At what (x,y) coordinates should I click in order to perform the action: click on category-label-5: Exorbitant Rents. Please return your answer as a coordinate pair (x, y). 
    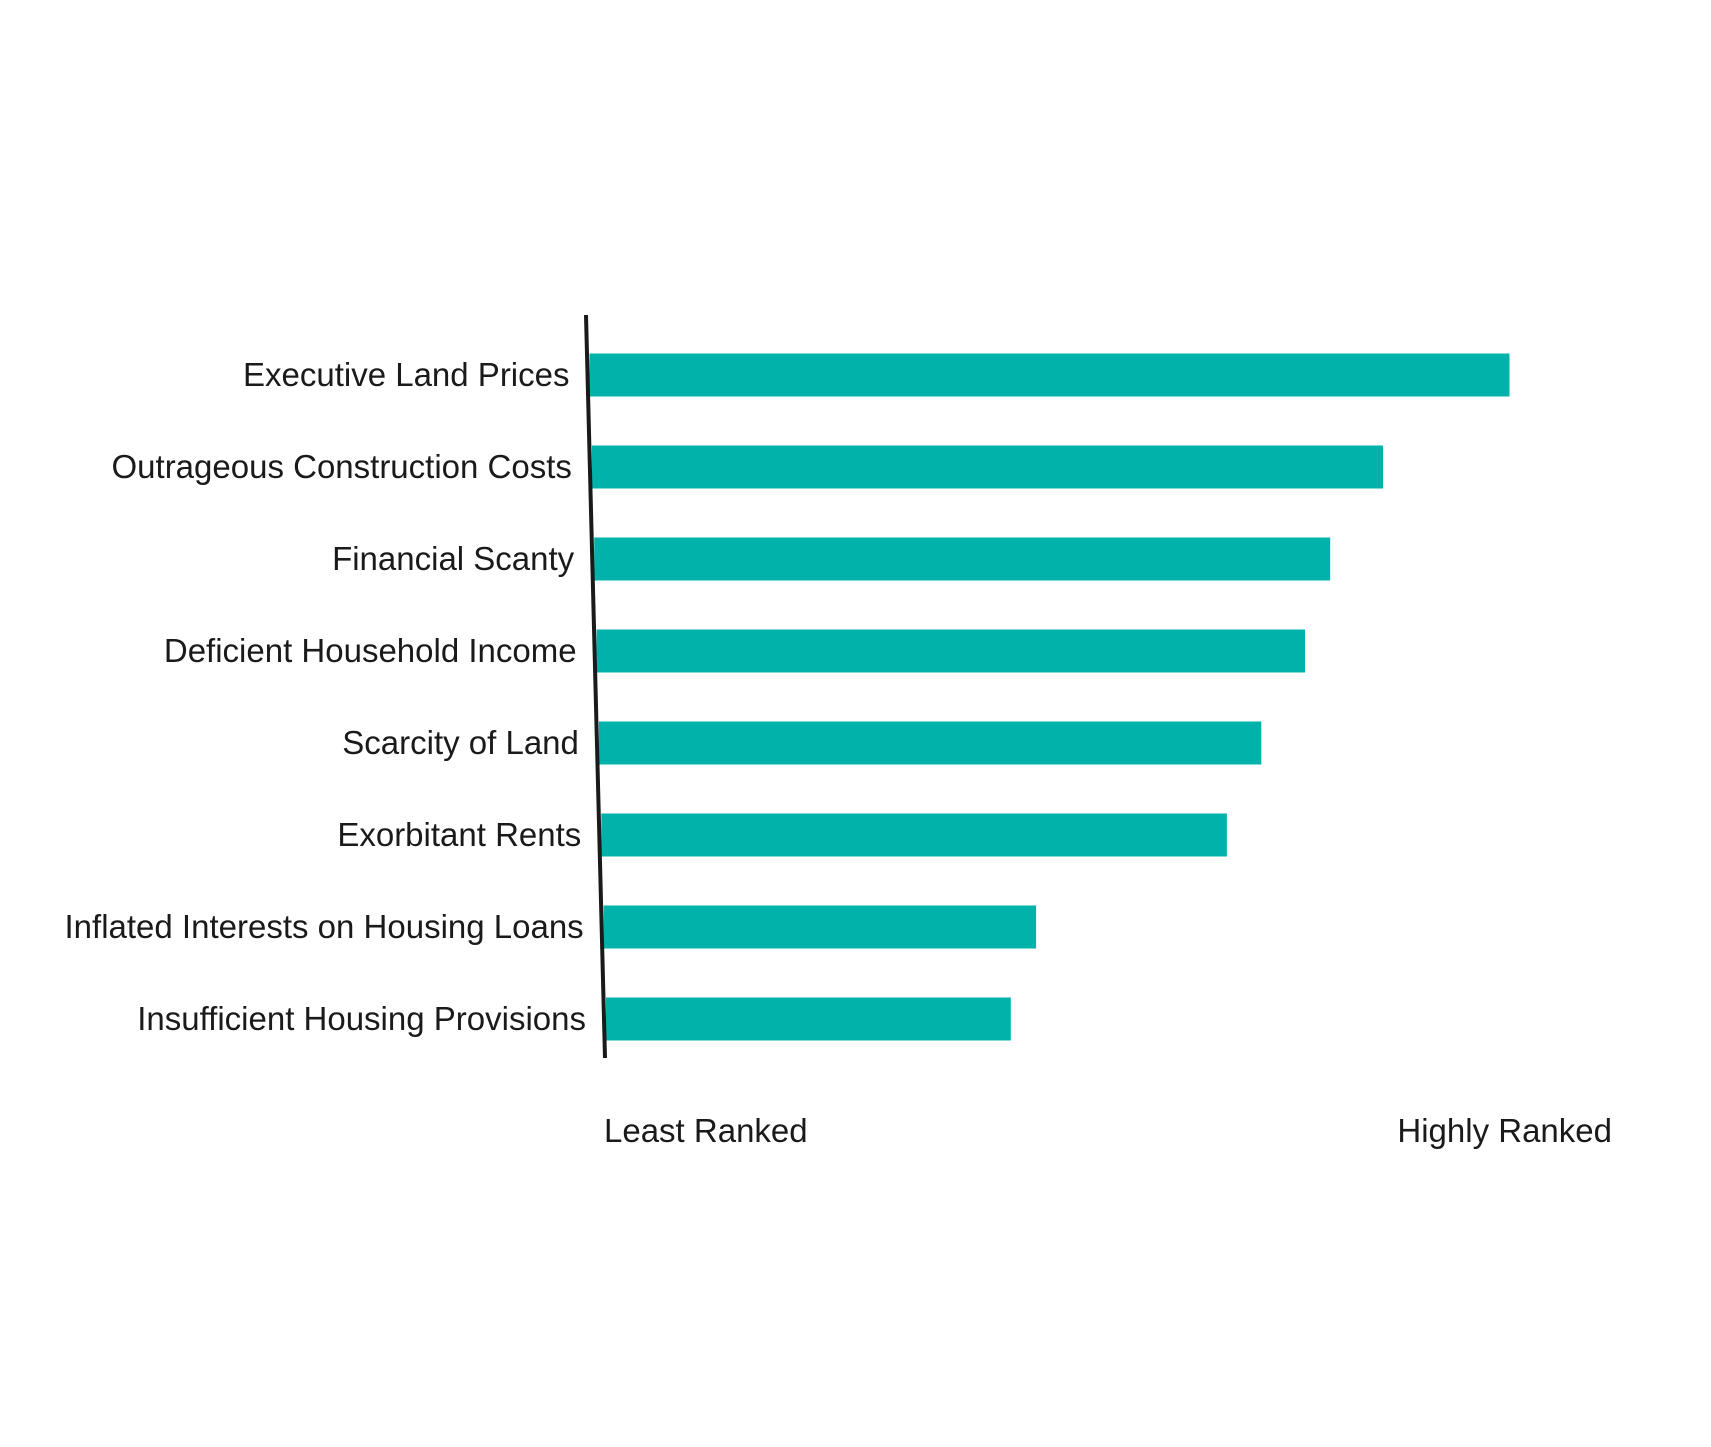
    Looking at the image, I should click on (459, 834).